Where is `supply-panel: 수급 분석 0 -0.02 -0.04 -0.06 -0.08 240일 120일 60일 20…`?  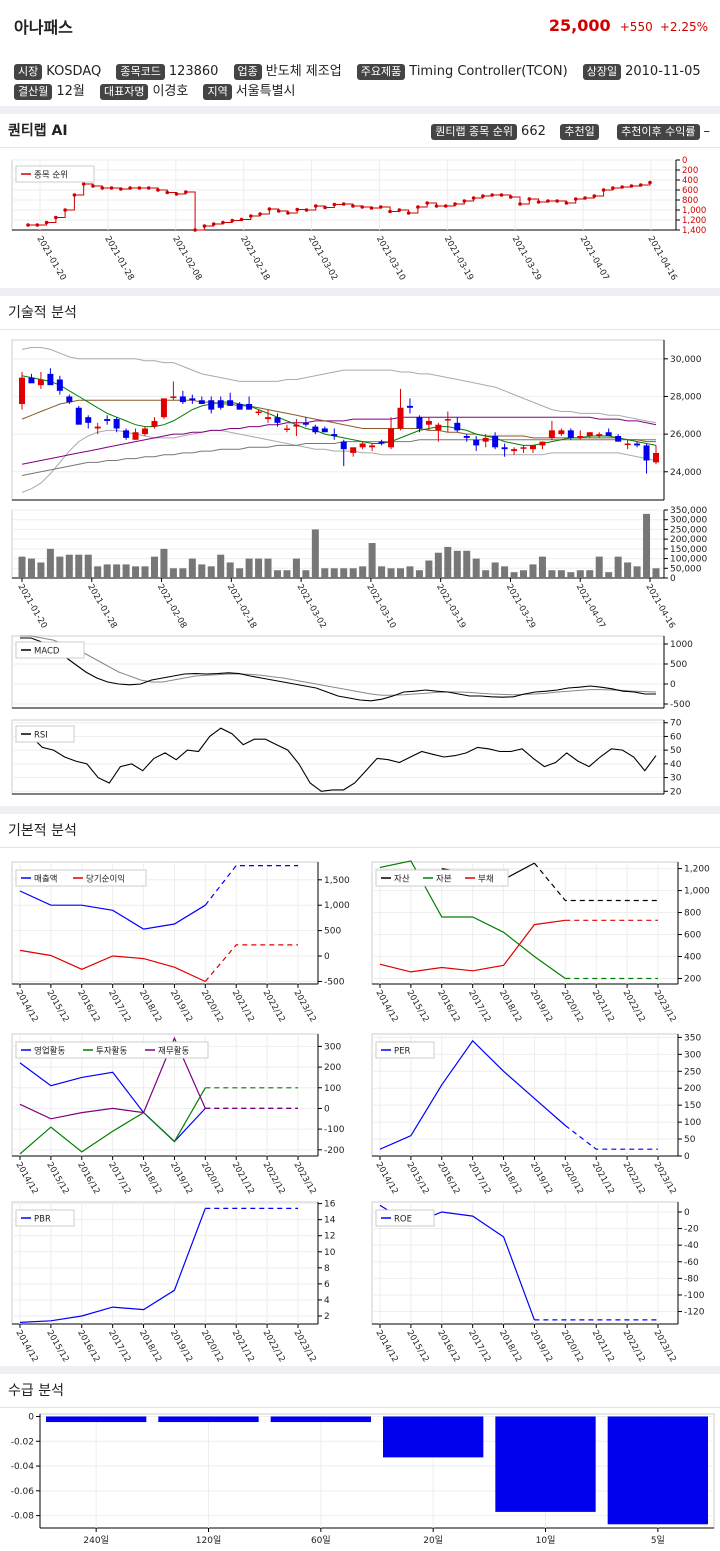 supply-panel: 수급 분석 0 -0.02 -0.04 -0.06 -0.08 240일 120일 60일 20… is located at coordinates (360, 1462).